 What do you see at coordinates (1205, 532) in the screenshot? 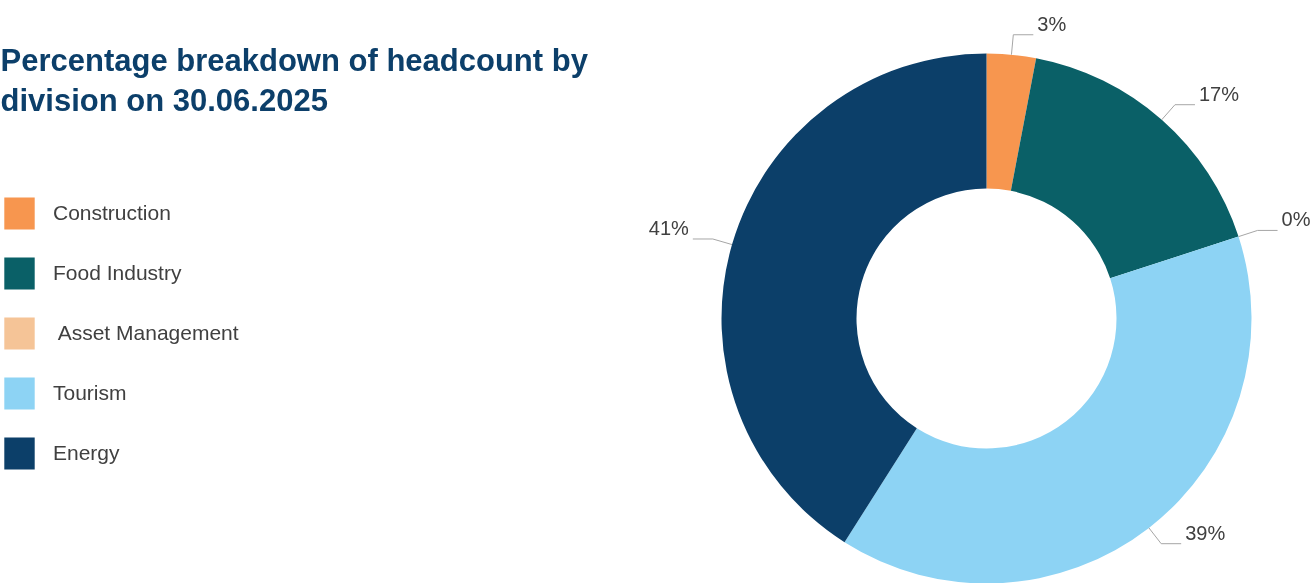
I see `data-label: 39%` at bounding box center [1205, 532].